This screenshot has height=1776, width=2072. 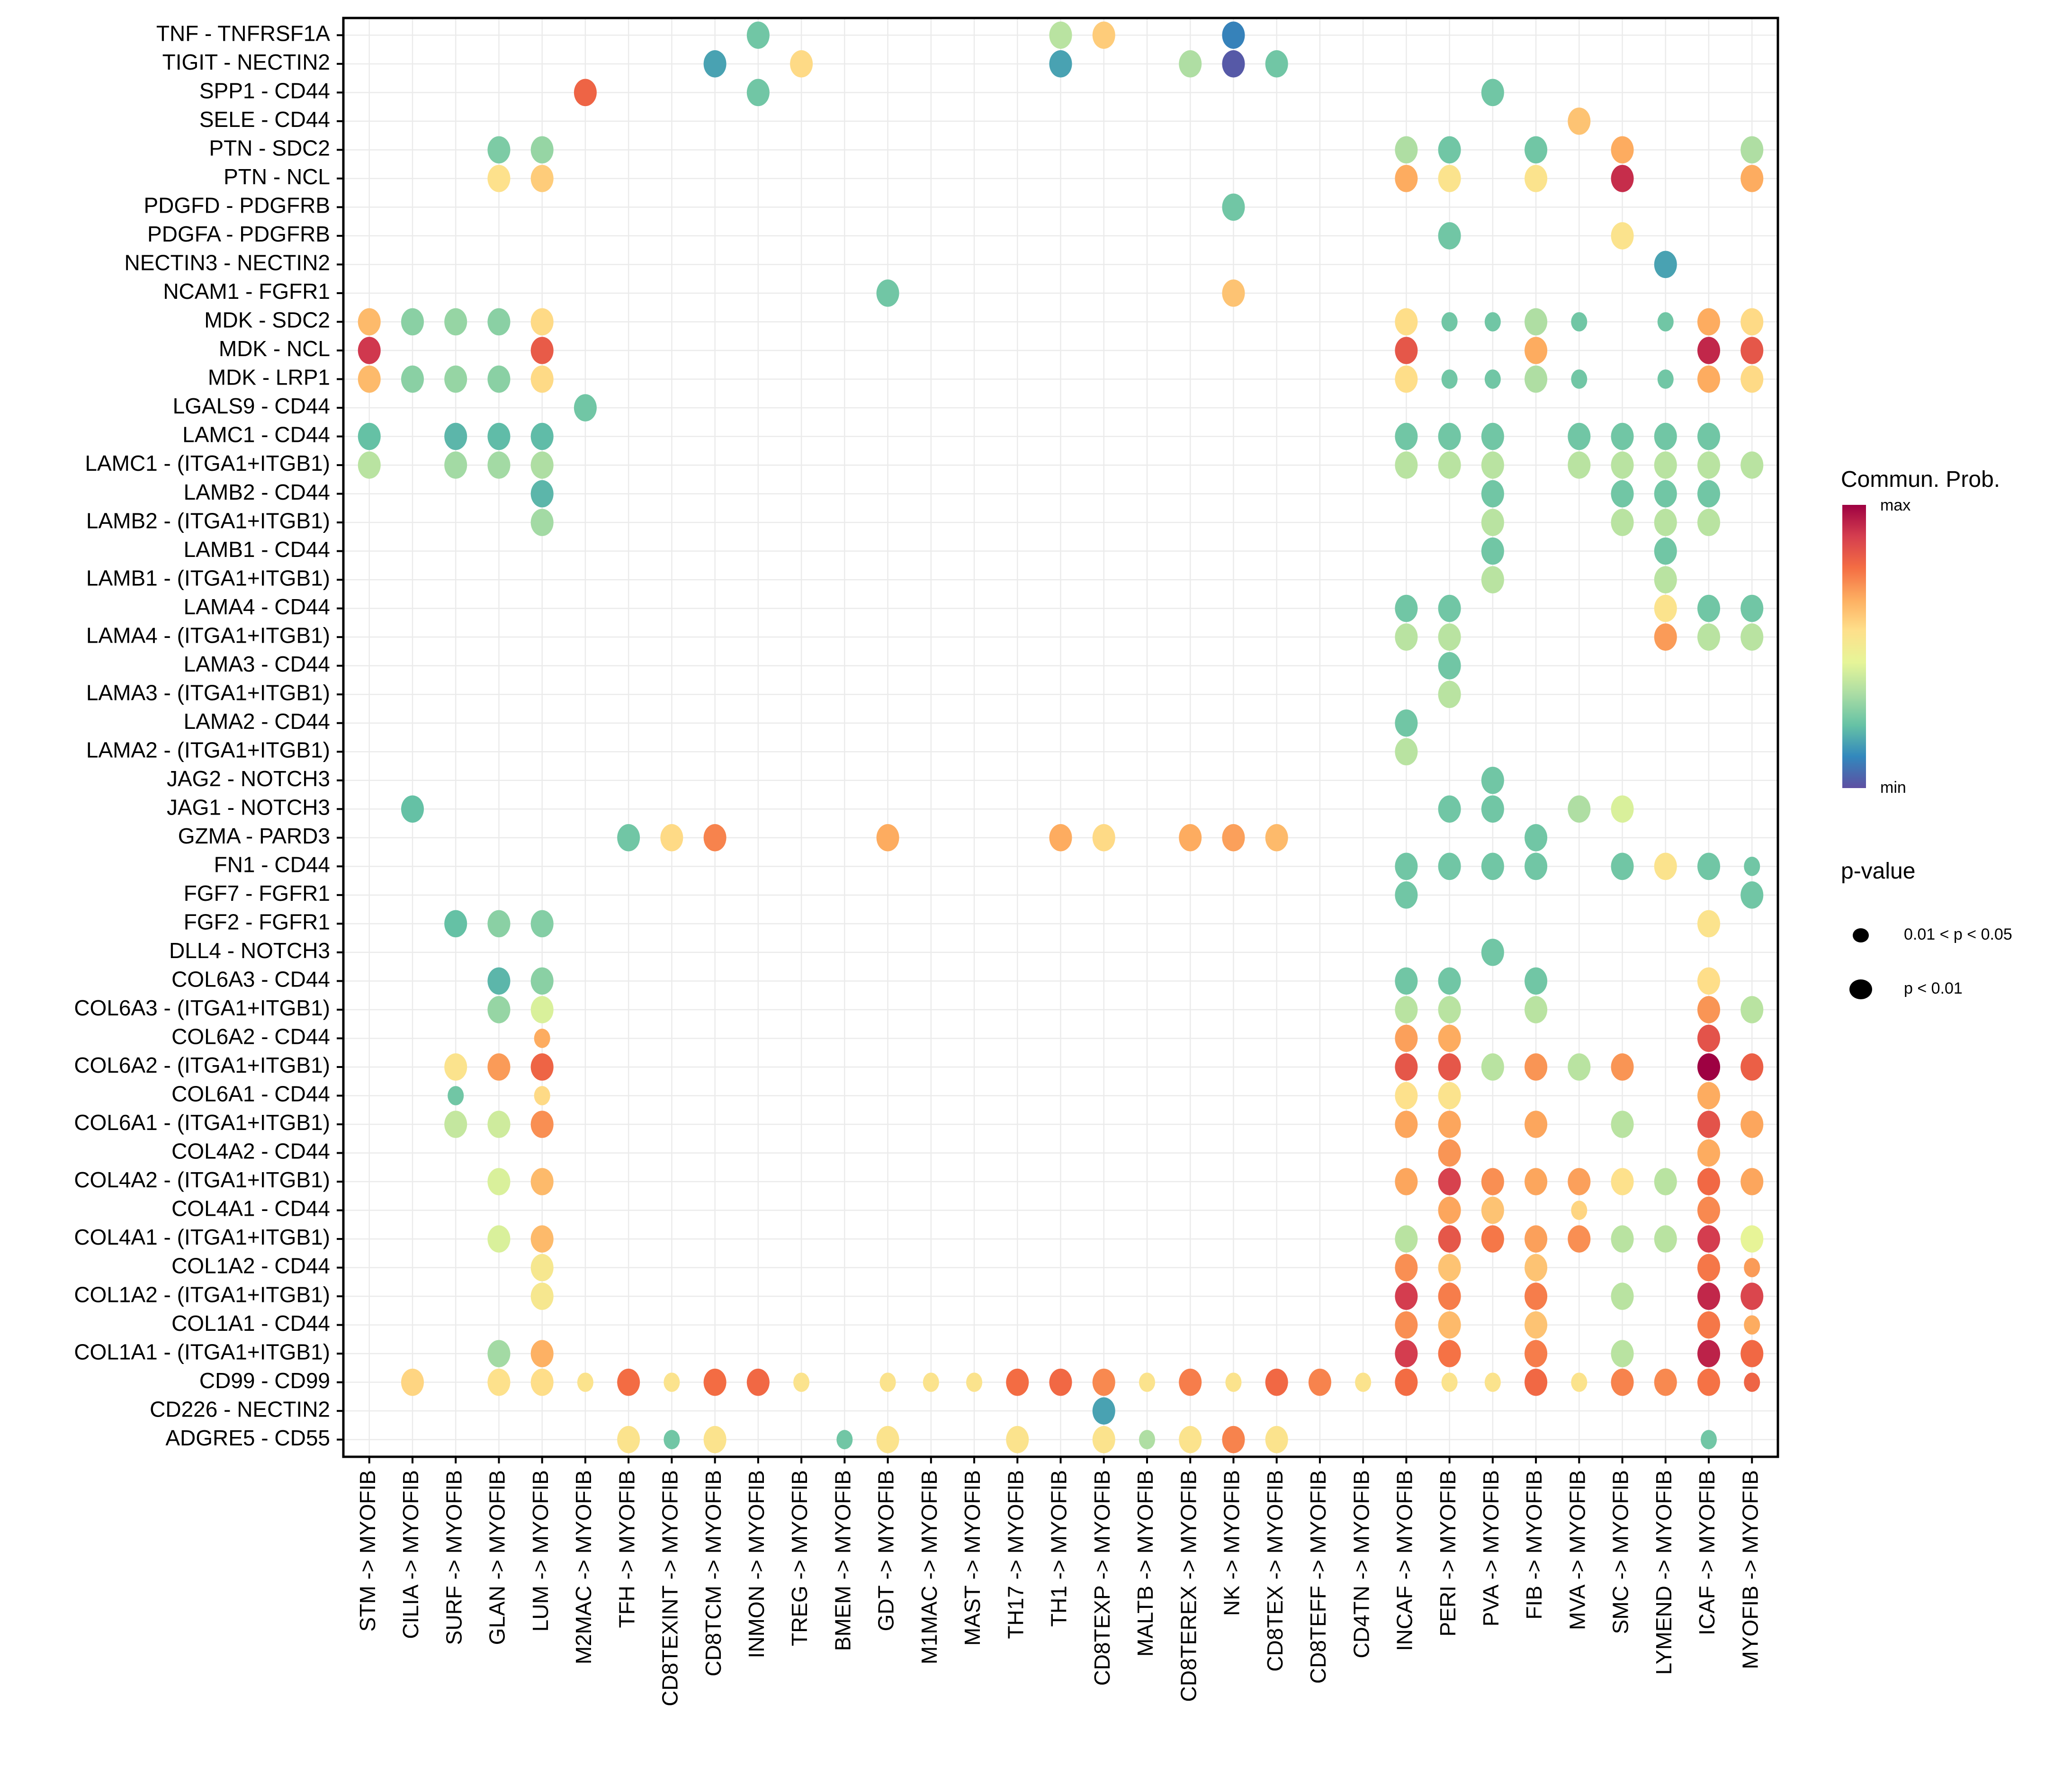 What do you see at coordinates (202, 1008) in the screenshot?
I see `y-tick-label: COL6A3 - (ITGA1+ITGB1)` at bounding box center [202, 1008].